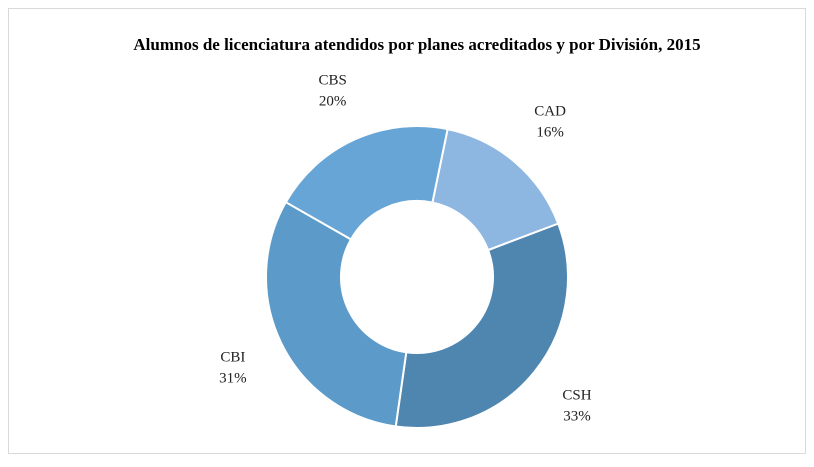  What do you see at coordinates (232, 358) in the screenshot?
I see `slice-category-label: CBI` at bounding box center [232, 358].